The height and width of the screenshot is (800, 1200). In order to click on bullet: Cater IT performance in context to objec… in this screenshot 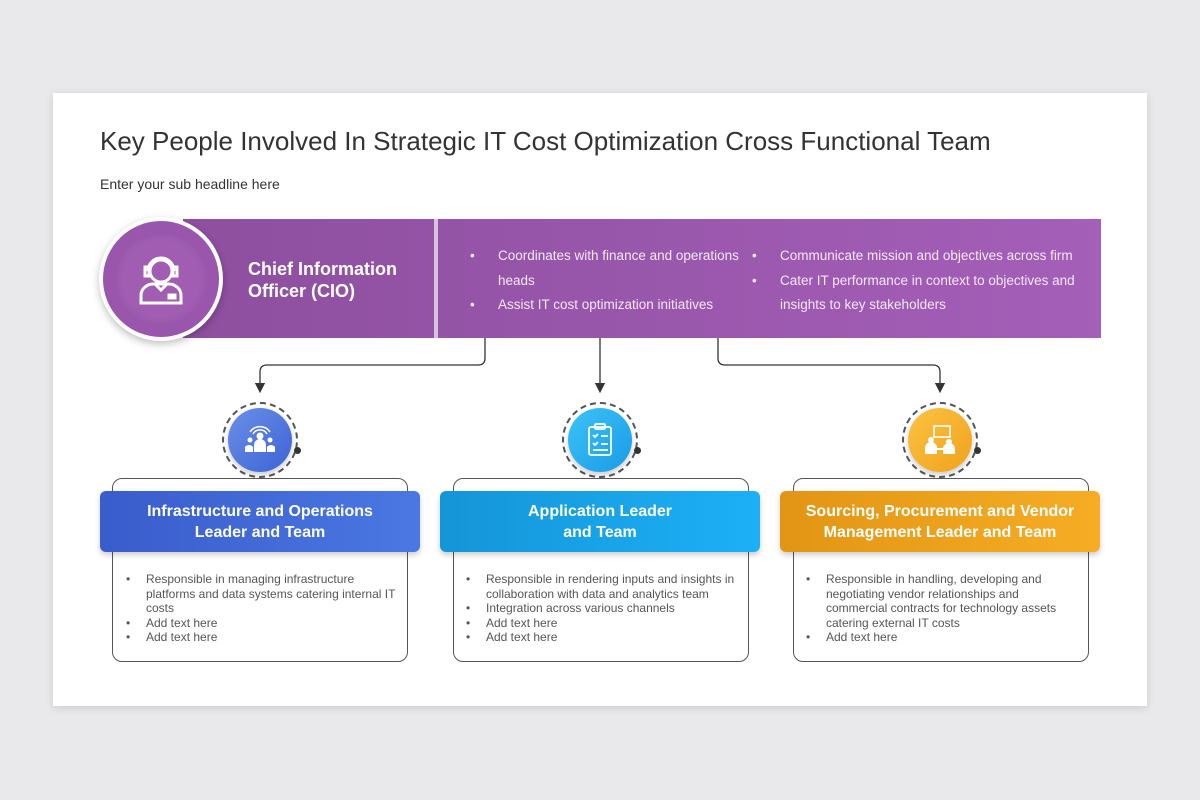, I will do `click(922, 293)`.